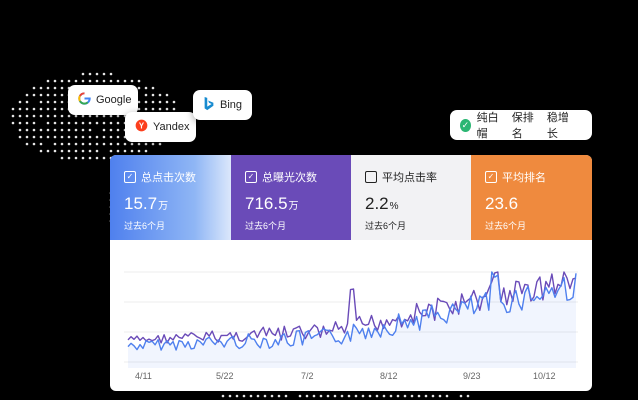  I want to click on kpi-total-impressions: ✓ 总曝光次数 716.5万 过去6个月, so click(291, 197).